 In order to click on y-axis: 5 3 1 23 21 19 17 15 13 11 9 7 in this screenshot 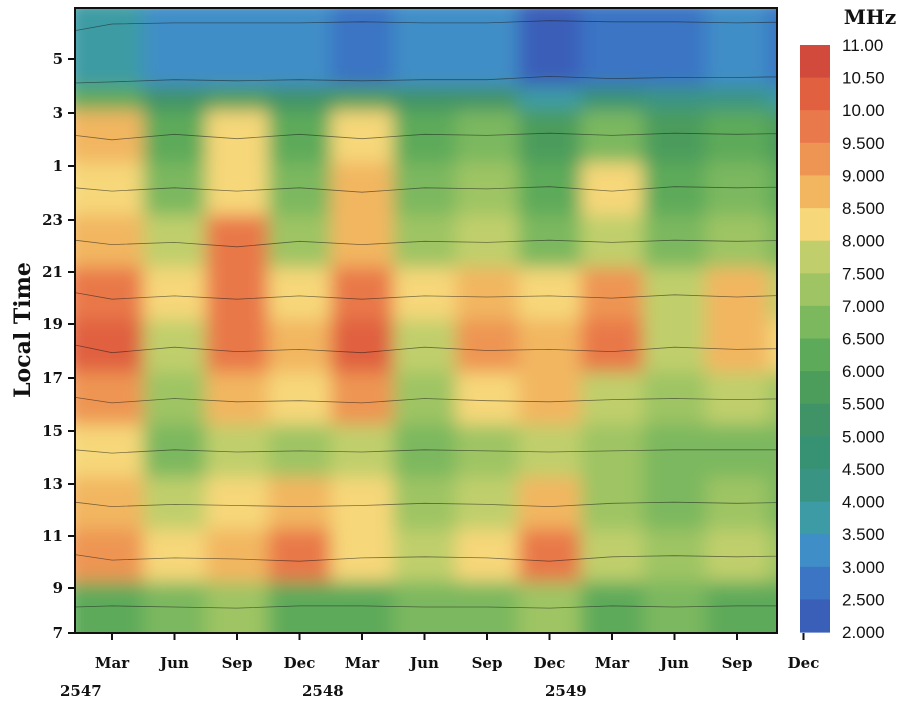, I will do `click(58, 346)`.